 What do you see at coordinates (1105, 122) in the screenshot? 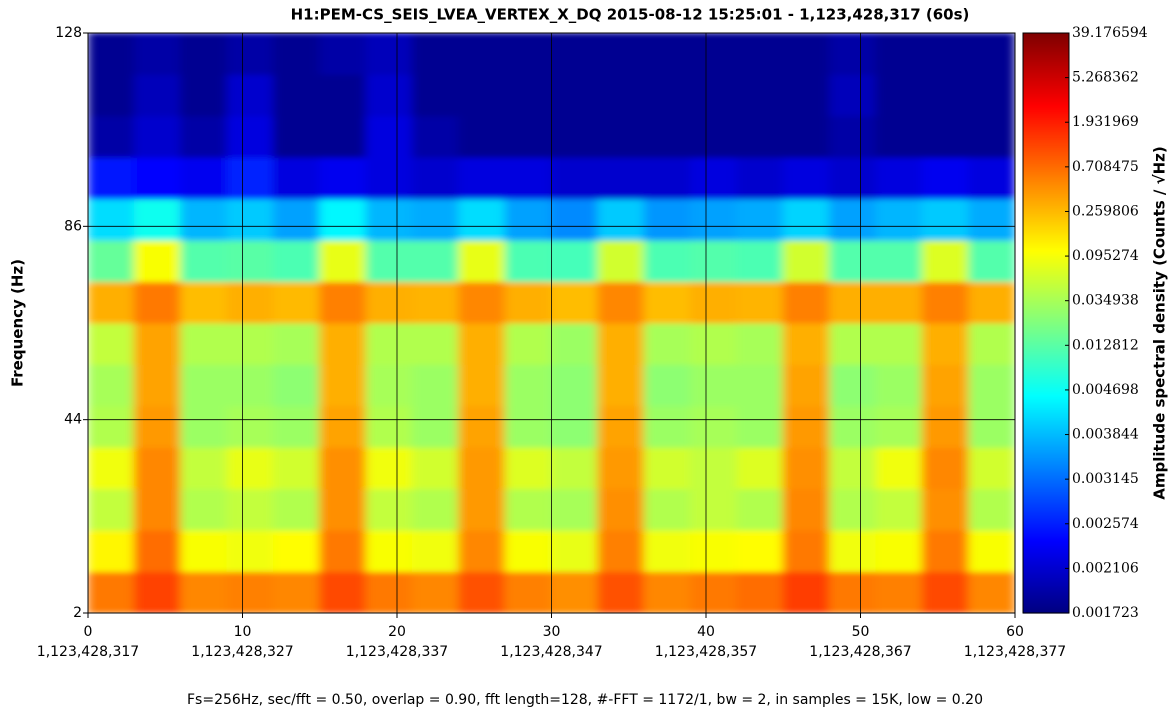
I see `colorbar-tick-label: 1.931969` at bounding box center [1105, 122].